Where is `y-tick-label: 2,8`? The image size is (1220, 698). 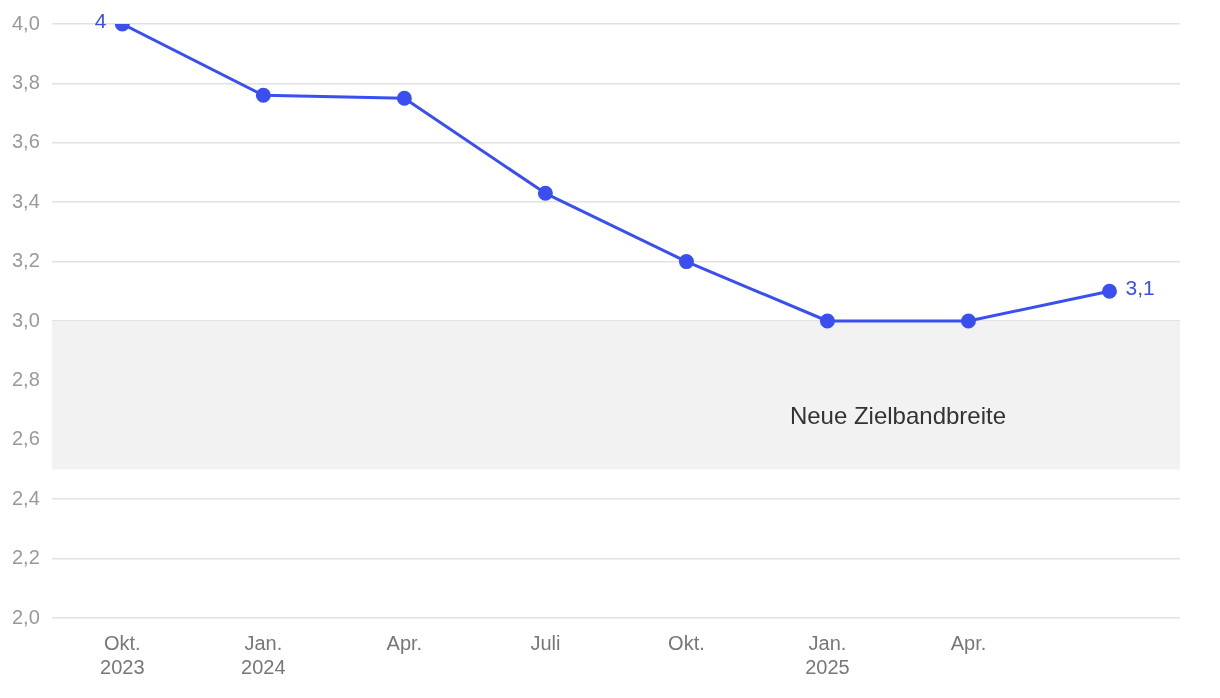 y-tick-label: 2,8 is located at coordinates (25, 378).